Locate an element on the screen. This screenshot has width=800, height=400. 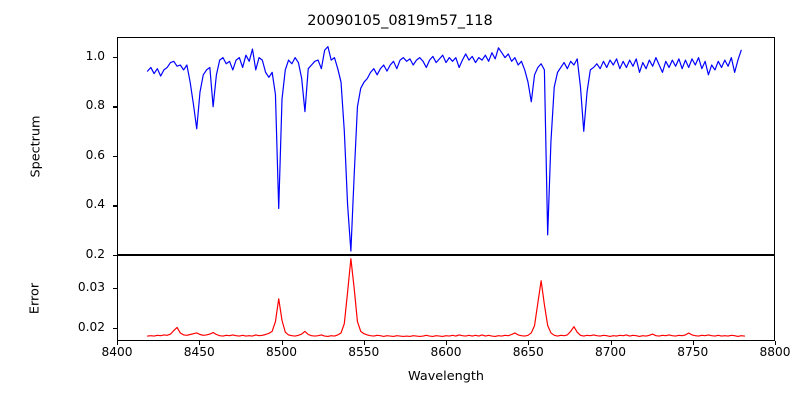
x-tick-label: 8650 is located at coordinates (528, 352).